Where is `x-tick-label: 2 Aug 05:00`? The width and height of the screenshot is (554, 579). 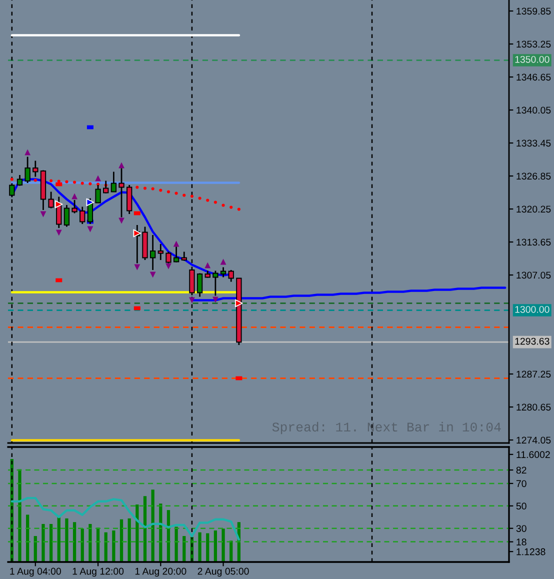
x-tick-label: 2 Aug 05:00 is located at coordinates (223, 572).